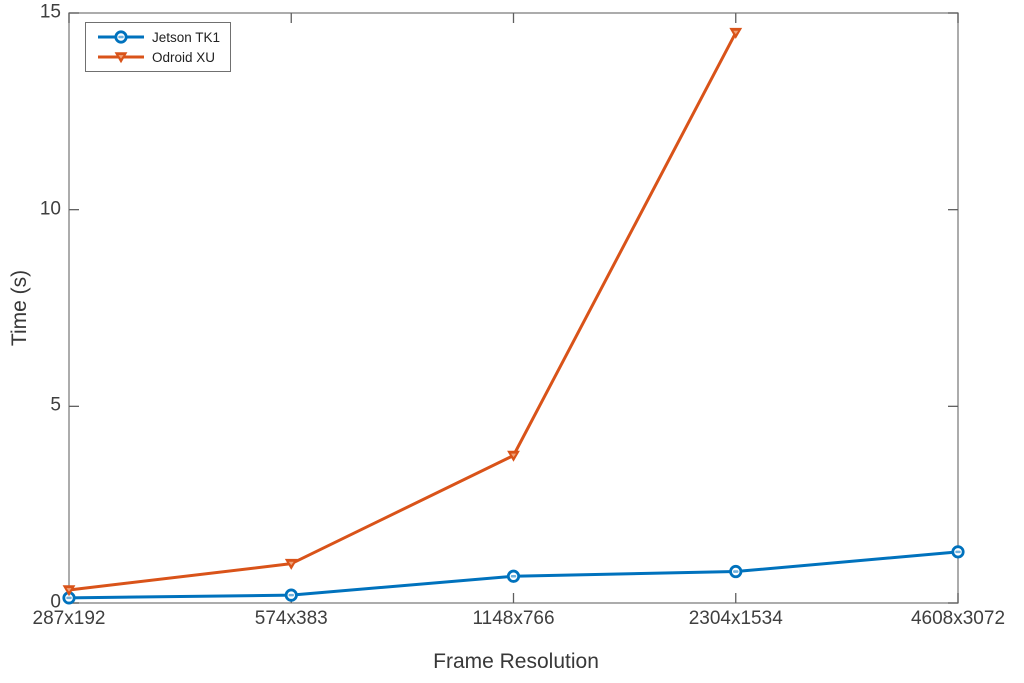 Image resolution: width=1024 pixels, height=683 pixels. Describe the element at coordinates (186, 37) in the screenshot. I see `legend-label: Jetson TK1` at that location.